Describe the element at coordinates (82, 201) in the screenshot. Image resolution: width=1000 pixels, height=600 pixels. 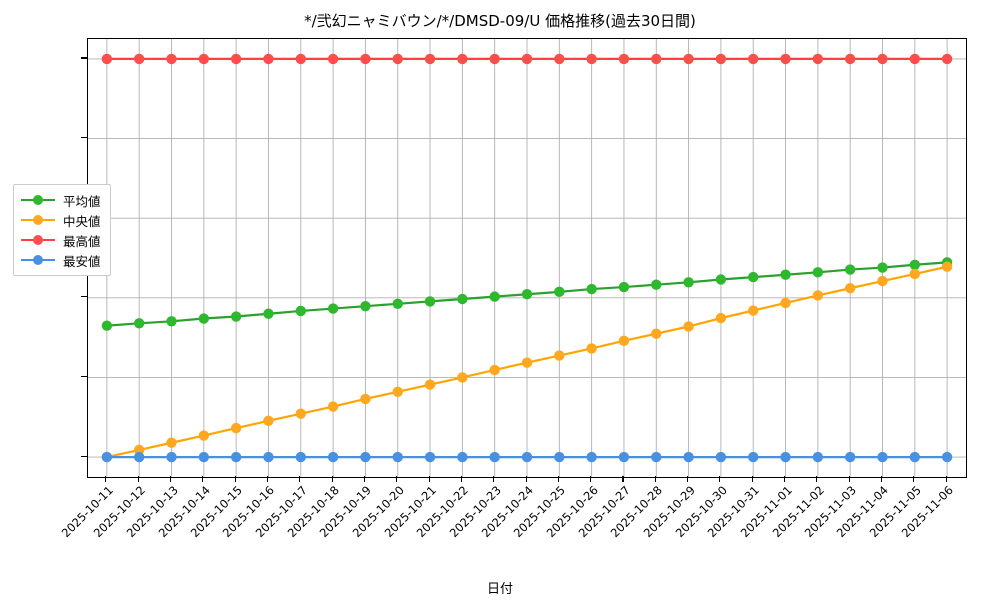
I see `legend-label: 平均値` at that location.